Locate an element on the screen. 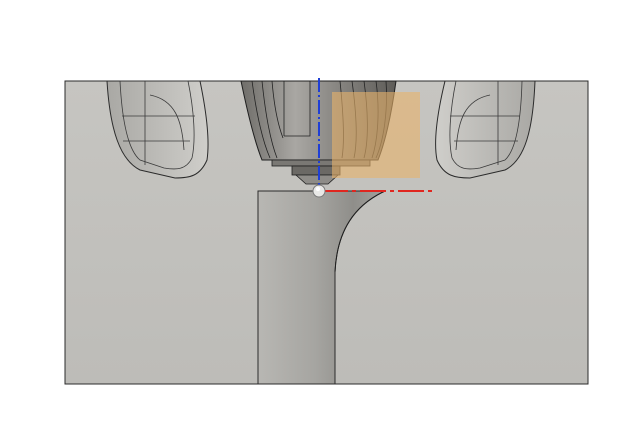 The image size is (619, 424). stem-with-fillet is located at coordinates (321, 287).